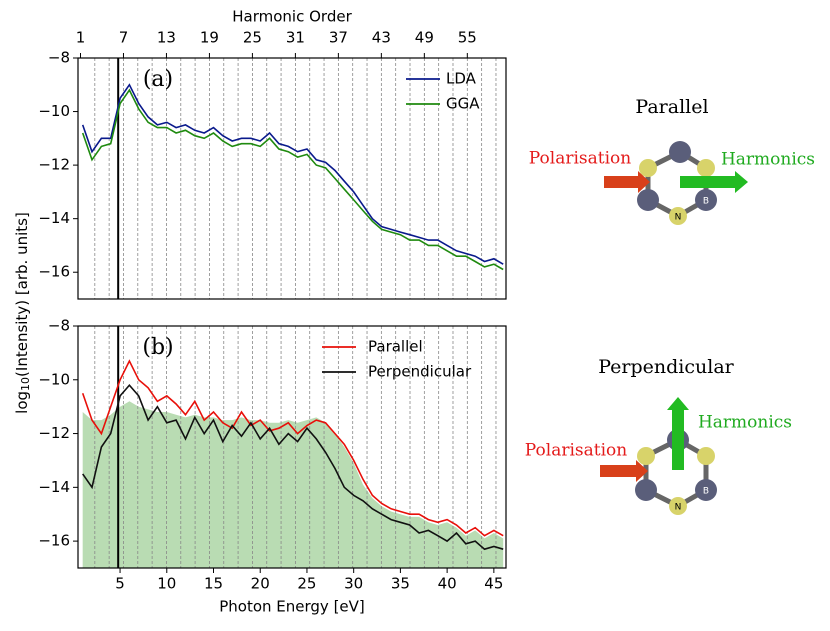  Describe the element at coordinates (295, 38) in the screenshot. I see `x2-tick-label: 31` at that location.